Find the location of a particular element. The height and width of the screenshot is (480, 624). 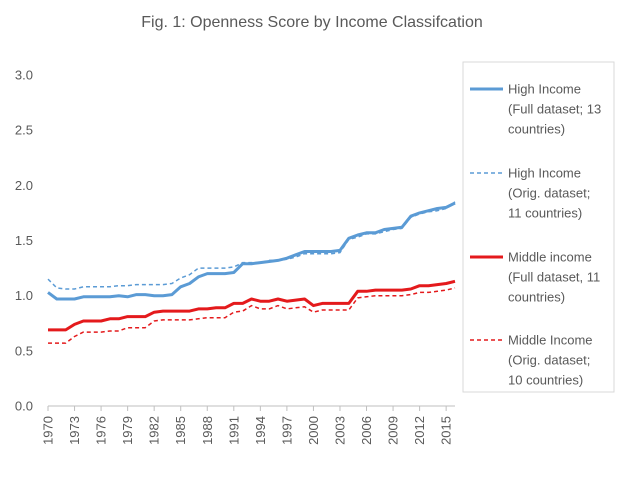

x-tick-label: 1979 is located at coordinates (127, 430).